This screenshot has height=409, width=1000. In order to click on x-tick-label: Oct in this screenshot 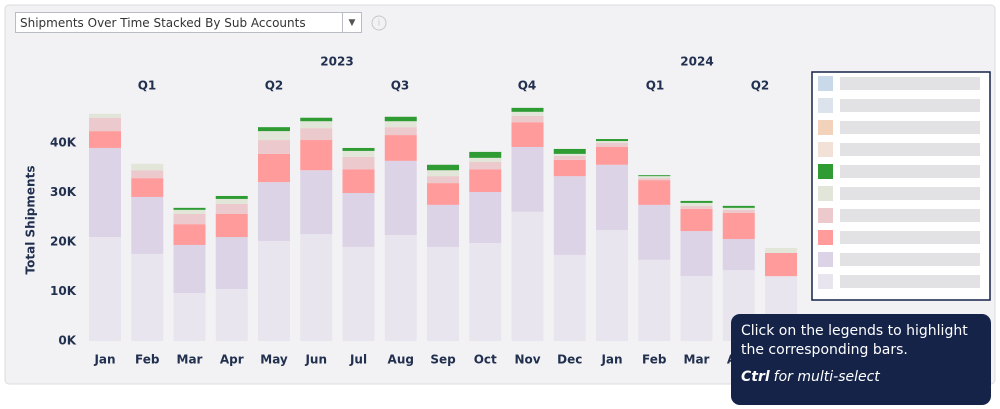, I will do `click(485, 360)`.